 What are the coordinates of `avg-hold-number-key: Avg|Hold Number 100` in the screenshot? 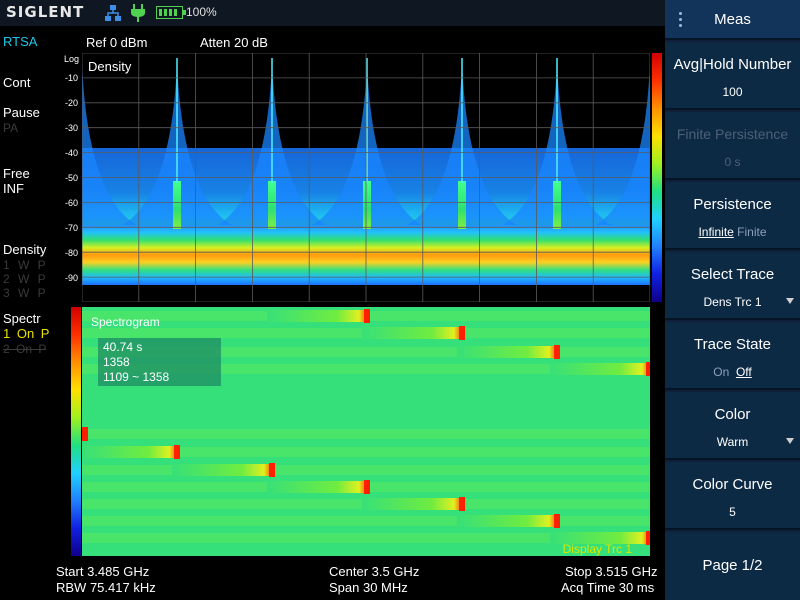 It's located at (732, 76).